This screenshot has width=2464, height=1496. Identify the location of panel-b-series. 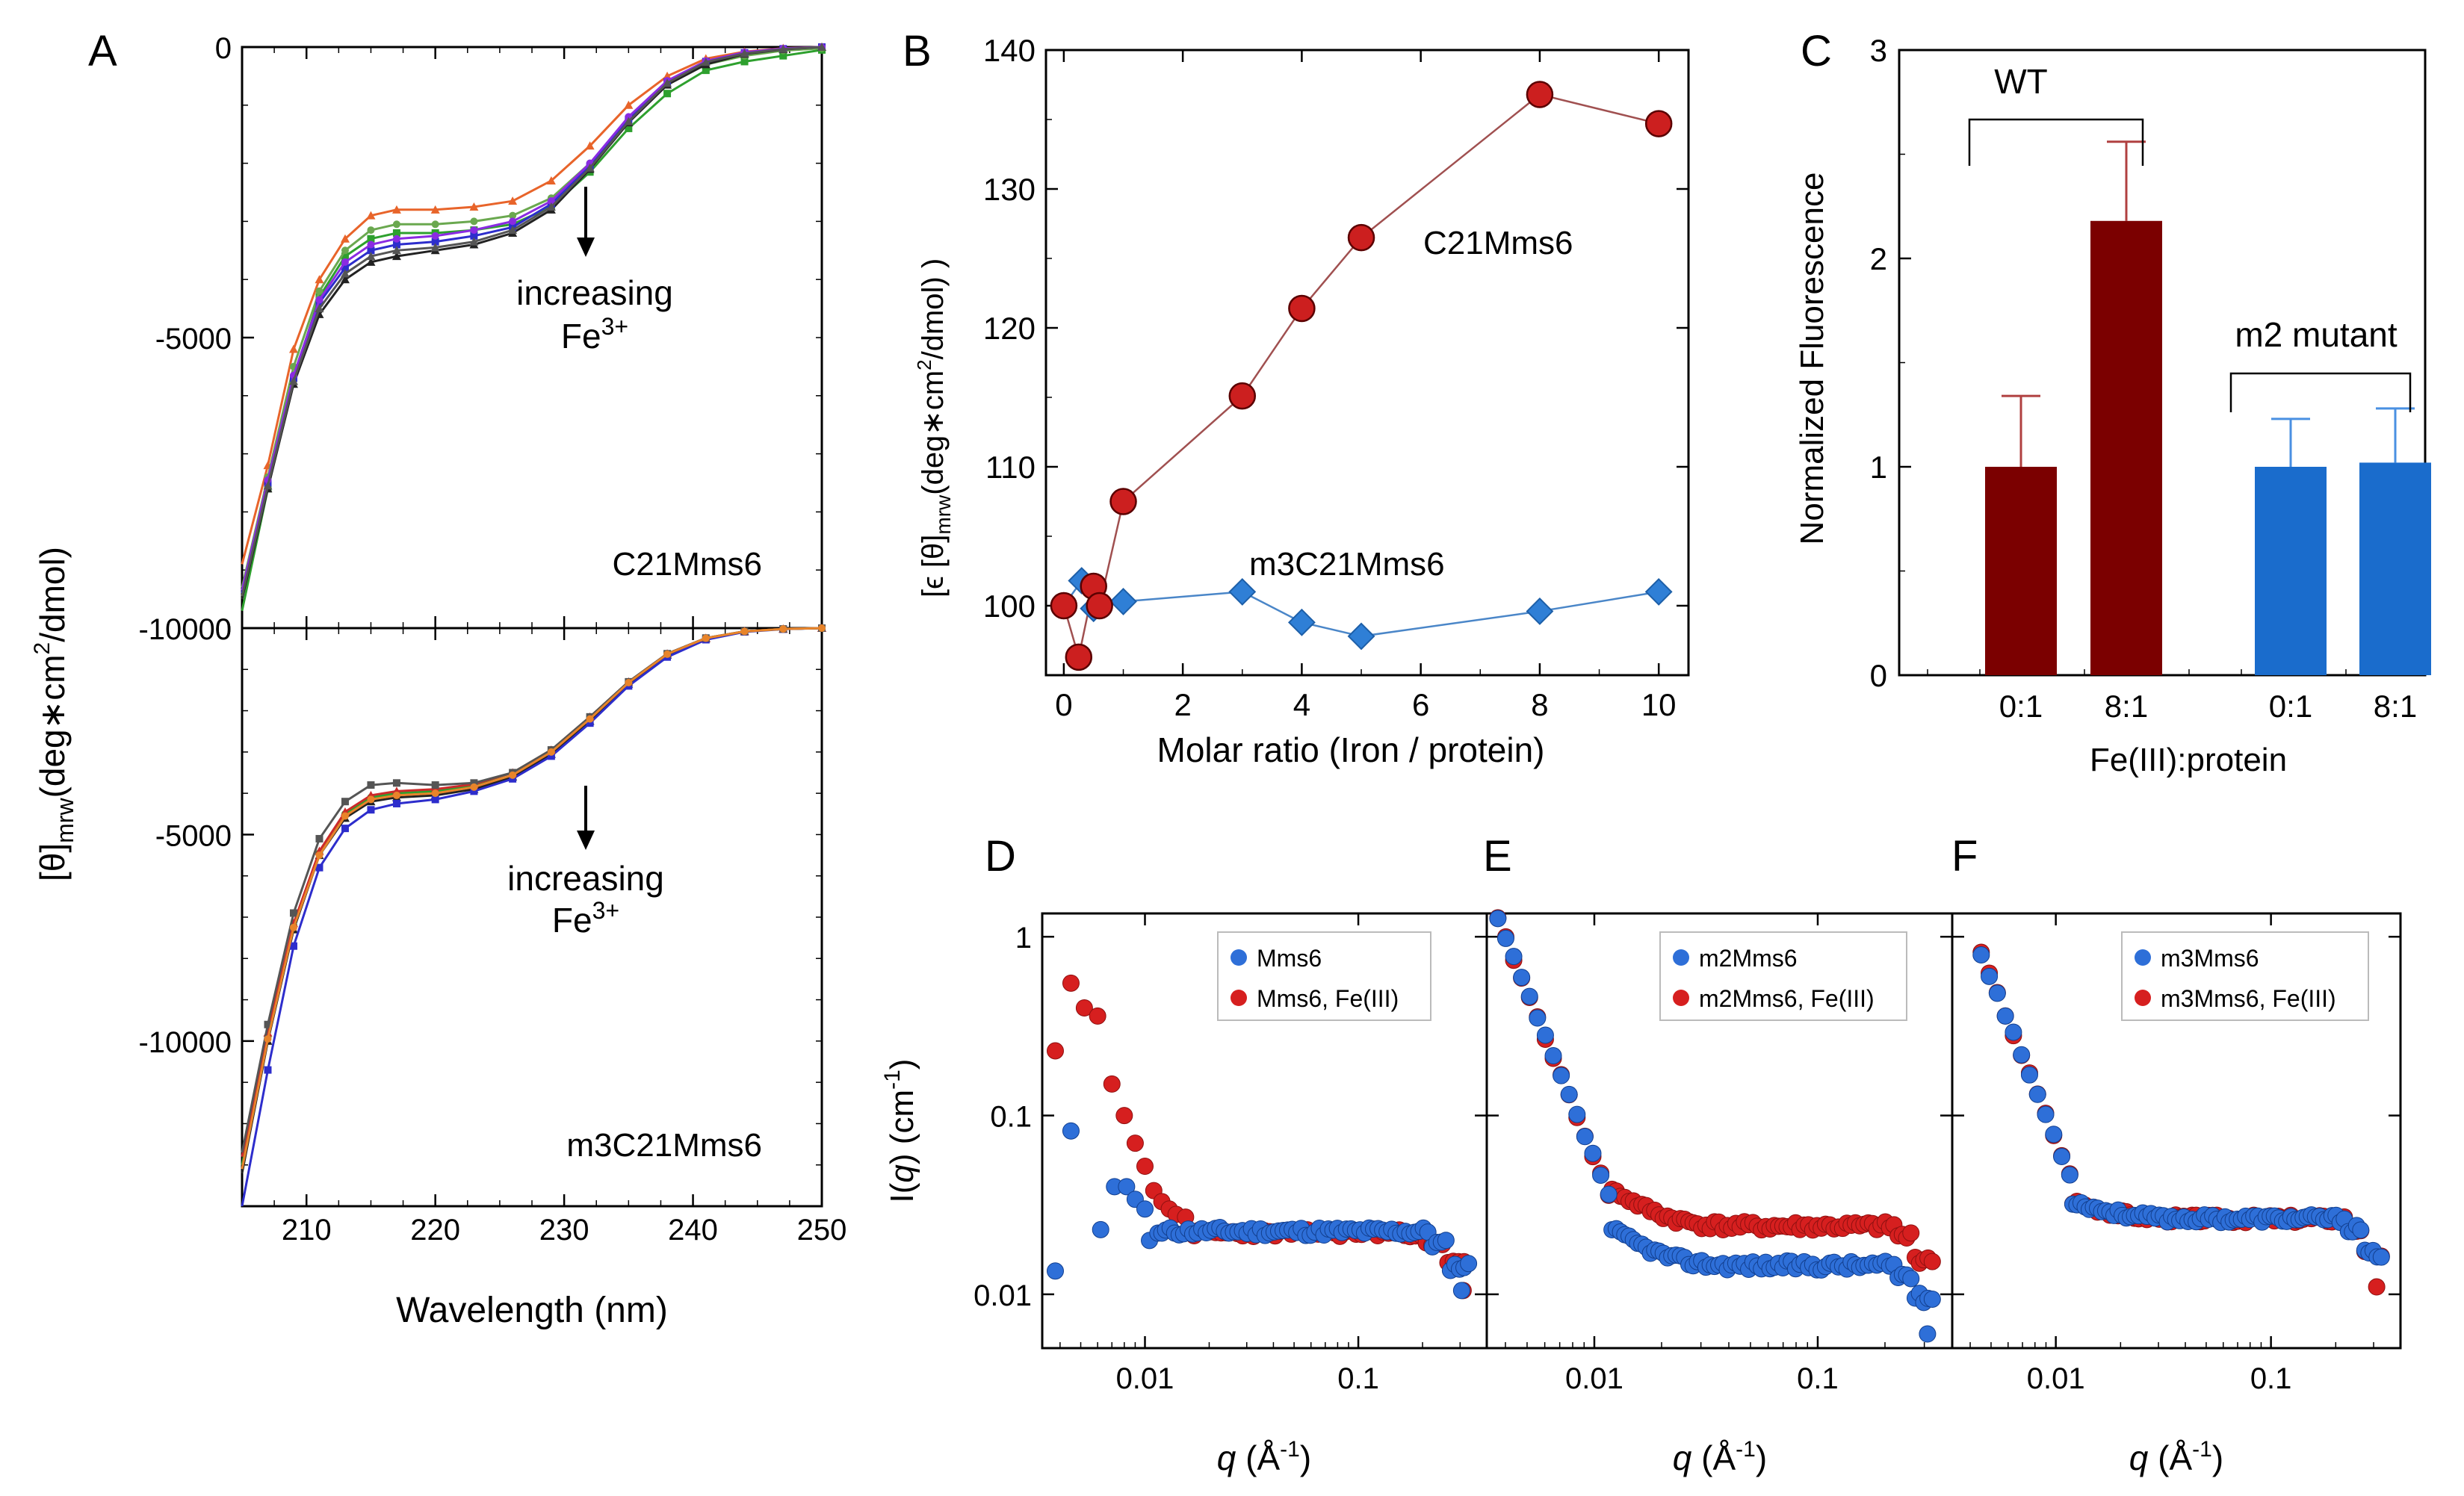
(1361, 376).